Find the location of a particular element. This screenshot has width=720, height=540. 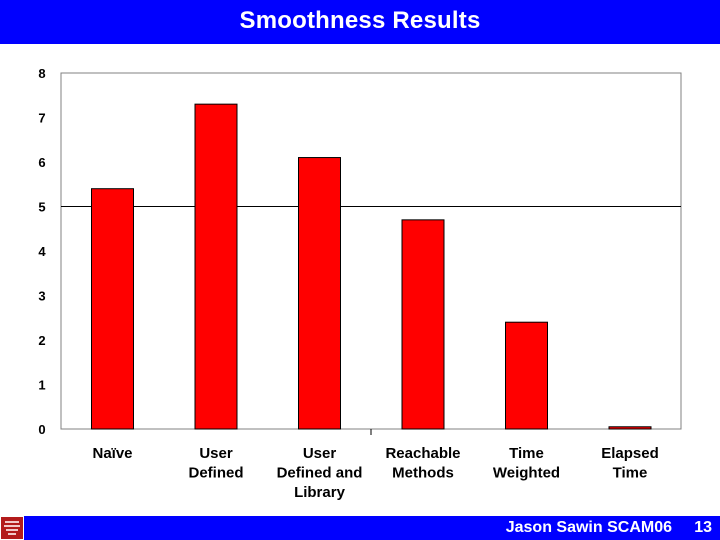

title-bar: Smoothness Results is located at coordinates (360, 22).